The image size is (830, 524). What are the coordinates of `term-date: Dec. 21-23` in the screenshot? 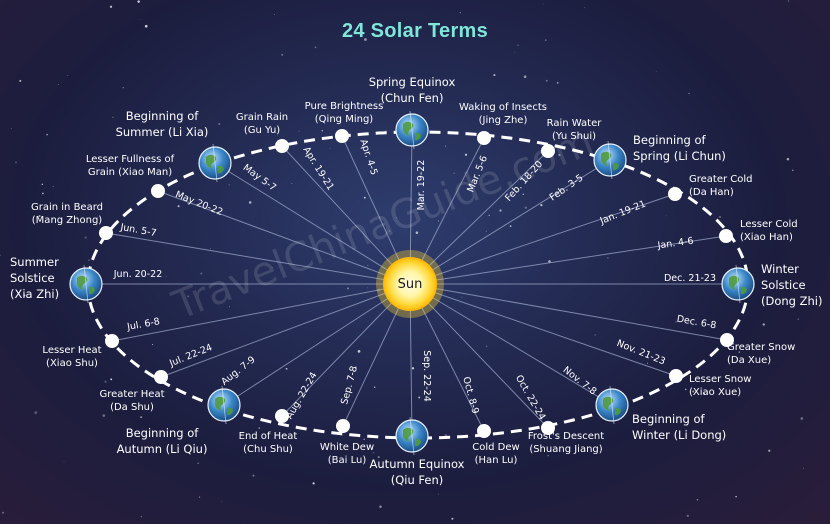 It's located at (690, 278).